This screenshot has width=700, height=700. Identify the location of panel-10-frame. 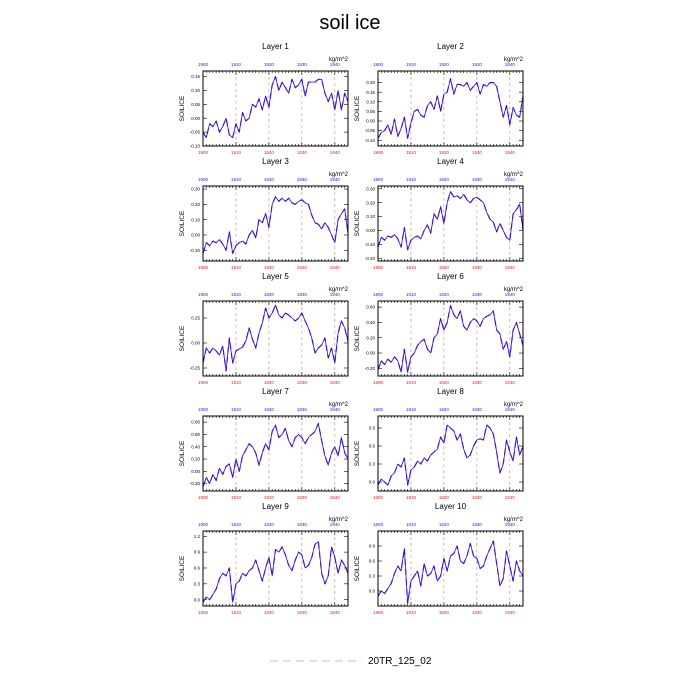
(450, 568).